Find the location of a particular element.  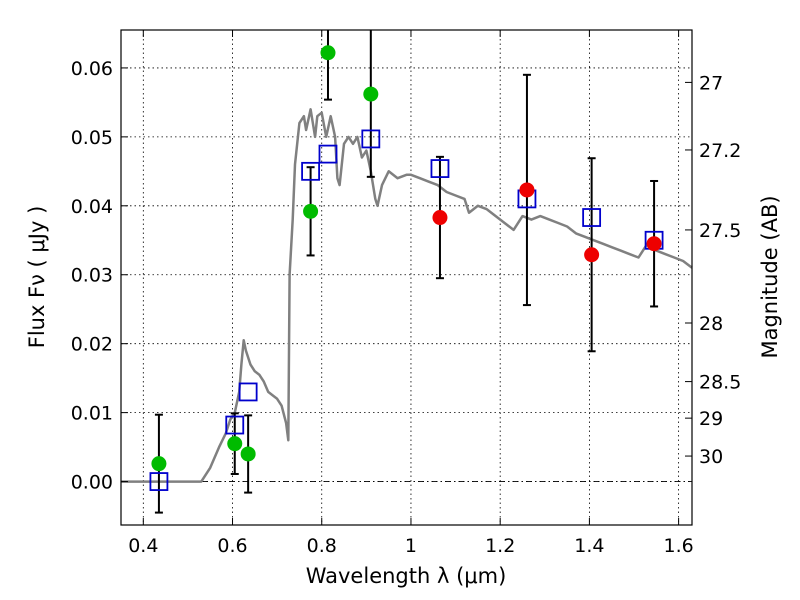

right-tick-label: 28 is located at coordinates (711, 324).